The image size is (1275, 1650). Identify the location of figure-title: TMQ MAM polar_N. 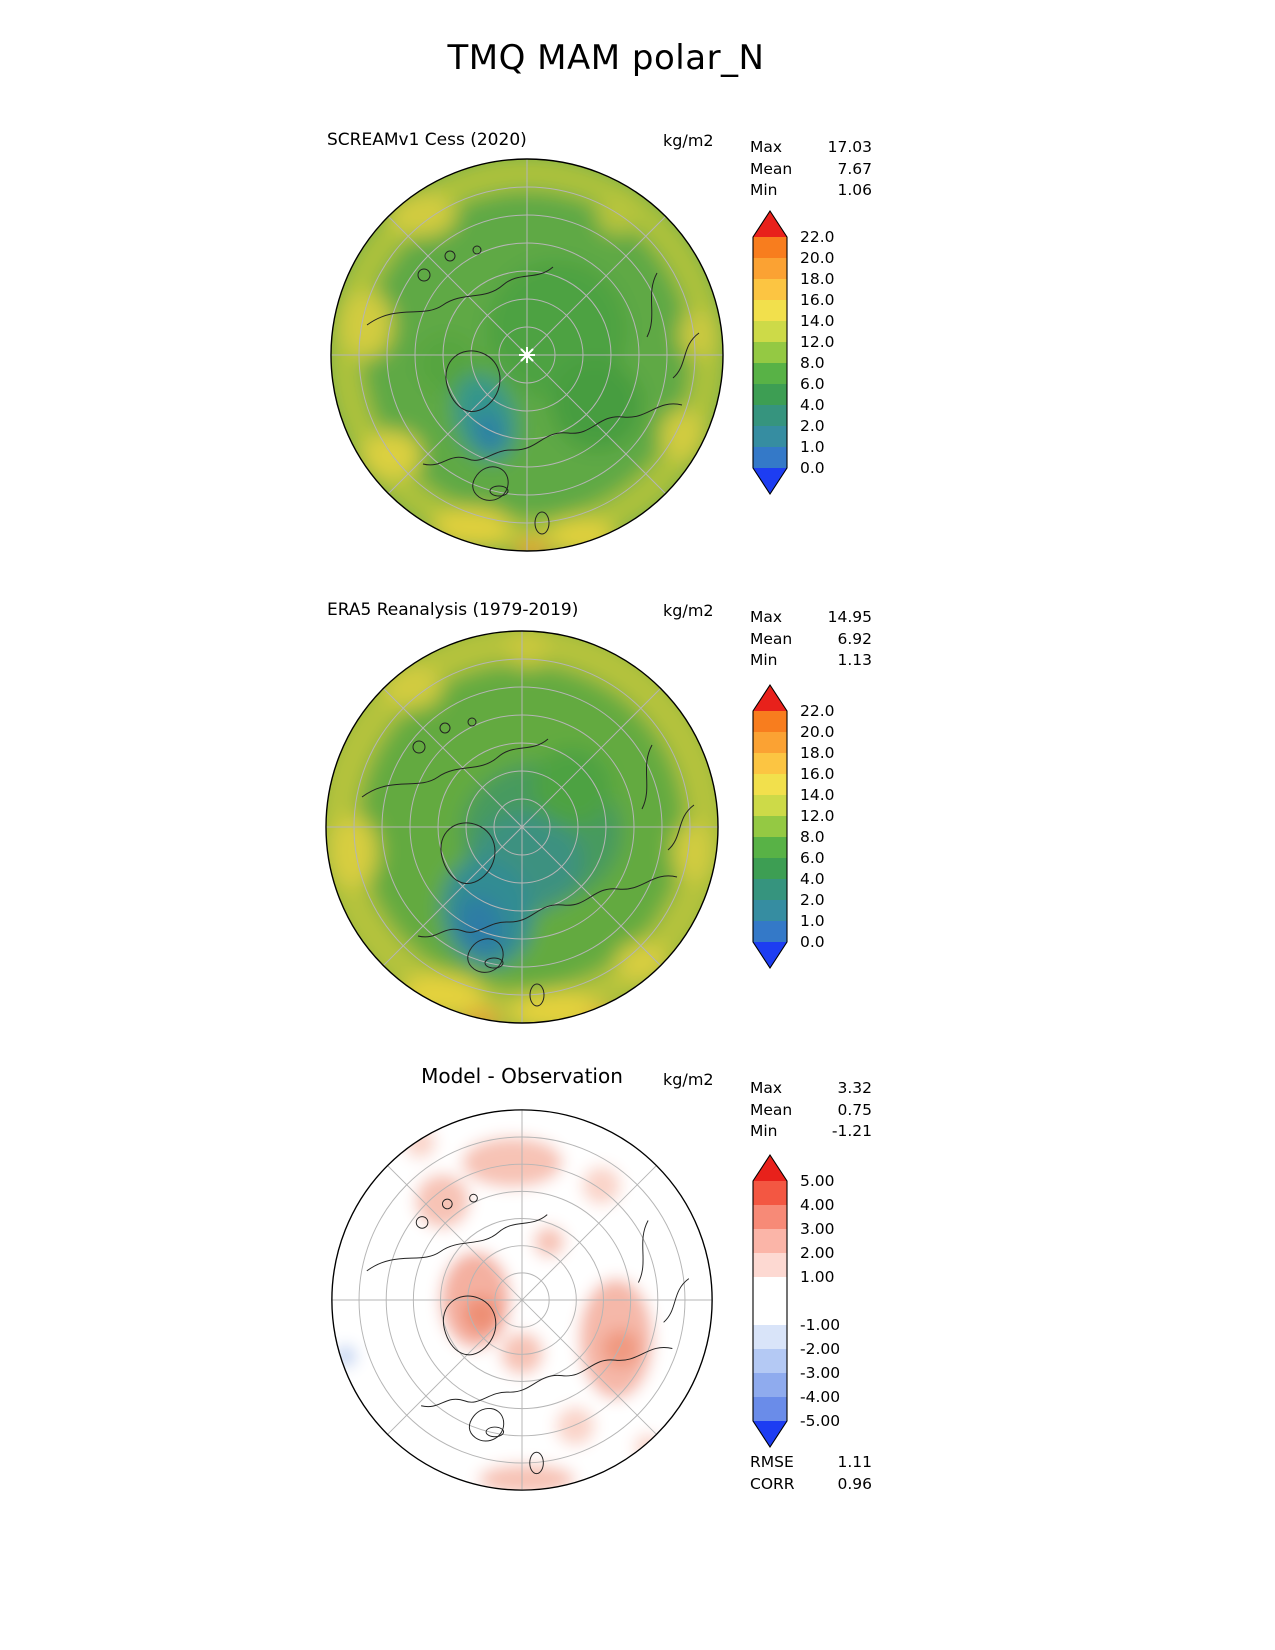
(606, 58).